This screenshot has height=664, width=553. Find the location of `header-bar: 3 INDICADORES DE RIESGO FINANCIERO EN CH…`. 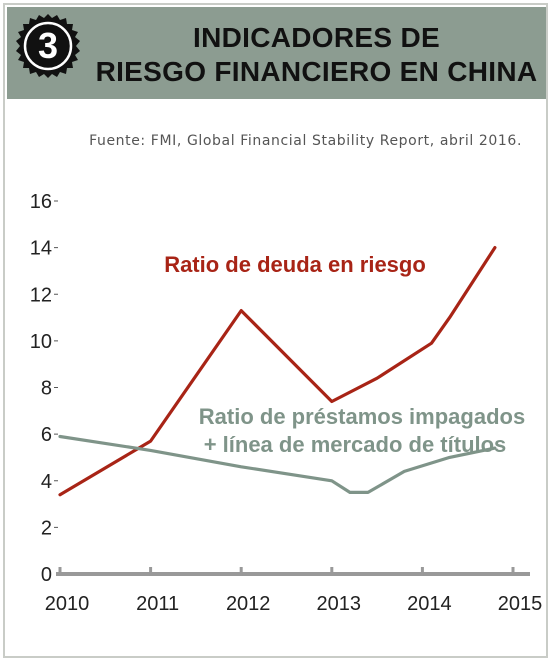

header-bar: 3 INDICADORES DE RIESGO FINANCIERO EN CH… is located at coordinates (276, 53).